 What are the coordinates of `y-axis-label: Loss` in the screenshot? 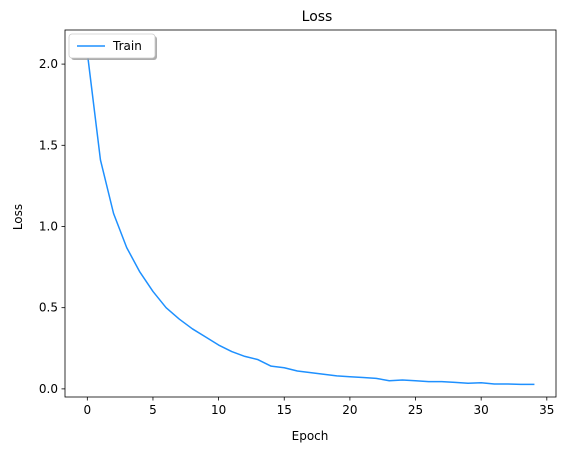 It's located at (18, 217).